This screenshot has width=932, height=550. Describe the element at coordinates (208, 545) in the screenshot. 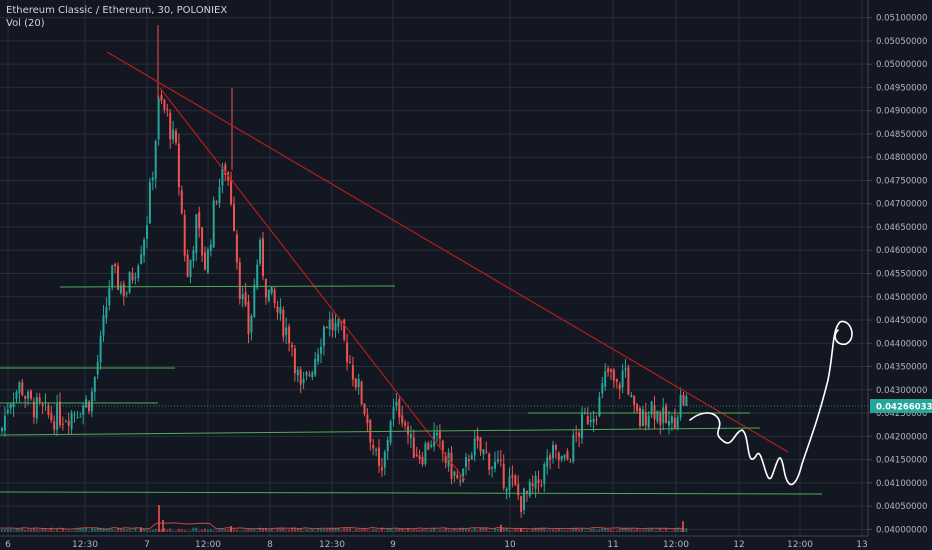

I see `time-tick-label: 12:00` at that location.